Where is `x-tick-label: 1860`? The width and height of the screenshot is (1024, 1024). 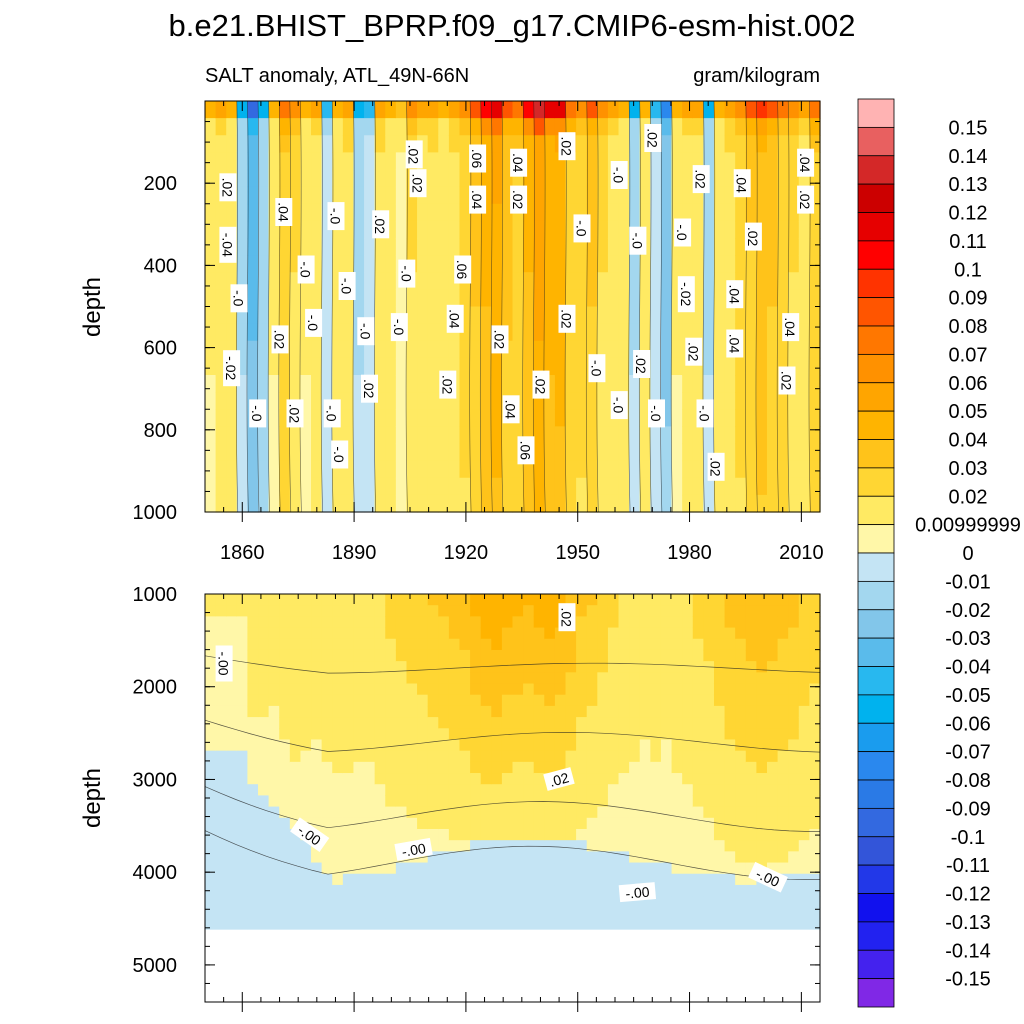
x-tick-label: 1860 is located at coordinates (242, 553).